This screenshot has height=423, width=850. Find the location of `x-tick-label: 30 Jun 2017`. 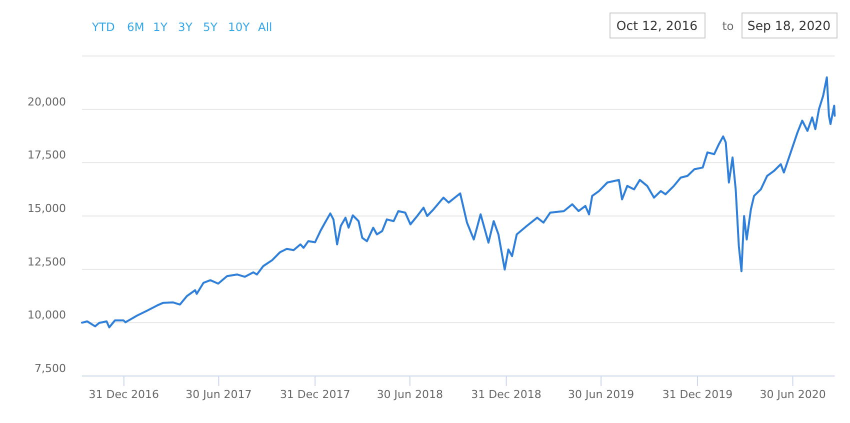

x-tick-label: 30 Jun 2017 is located at coordinates (219, 394).